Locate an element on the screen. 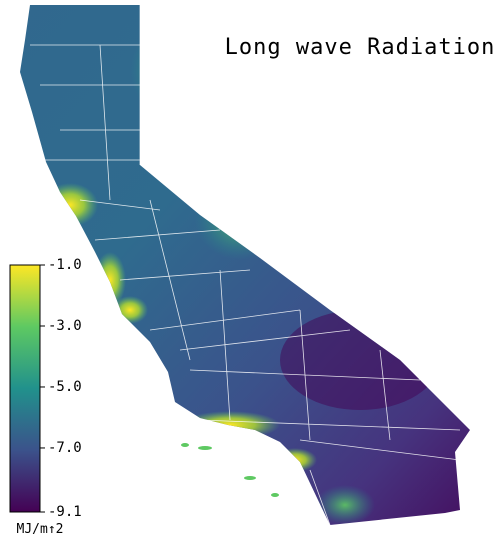 This screenshot has width=502, height=552. colorbar: MJ/m↑2 -1.0 -3.0 -5.0 -7.0 -9.1 is located at coordinates (45, 397).